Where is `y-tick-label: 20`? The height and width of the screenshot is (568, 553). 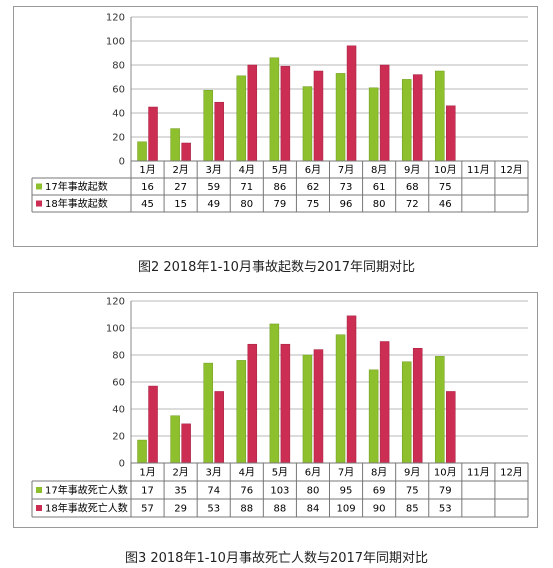
y-tick-label: 20 is located at coordinates (118, 437).